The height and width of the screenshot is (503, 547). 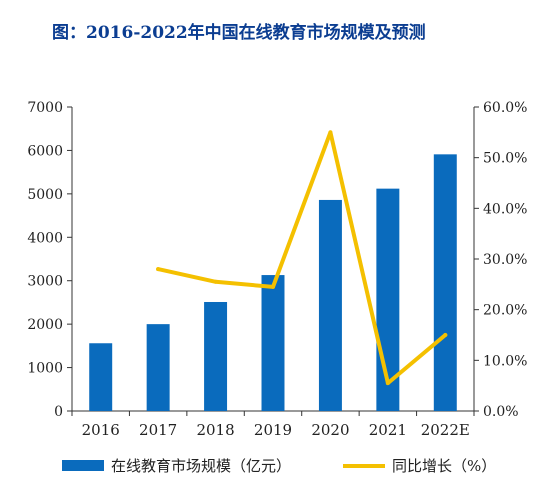 What do you see at coordinates (444, 466) in the screenshot?
I see `legend-line-label: 同比增长（%）` at bounding box center [444, 466].